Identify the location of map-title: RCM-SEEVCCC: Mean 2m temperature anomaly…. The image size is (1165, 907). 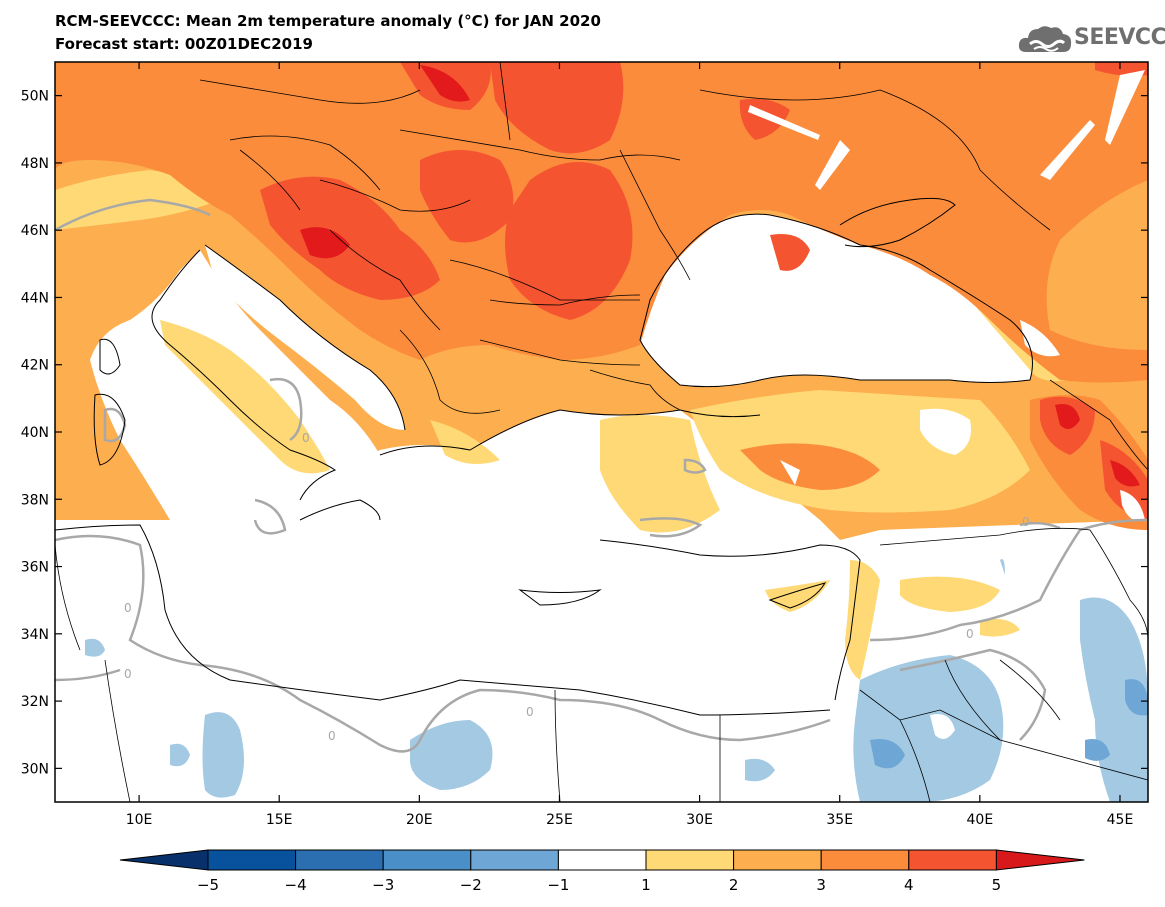
(328, 21).